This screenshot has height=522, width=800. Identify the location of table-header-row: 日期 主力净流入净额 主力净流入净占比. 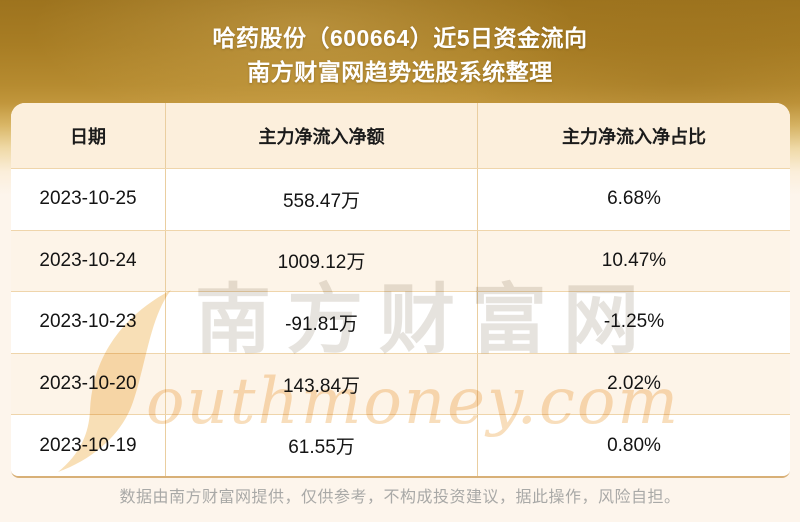
(400, 135).